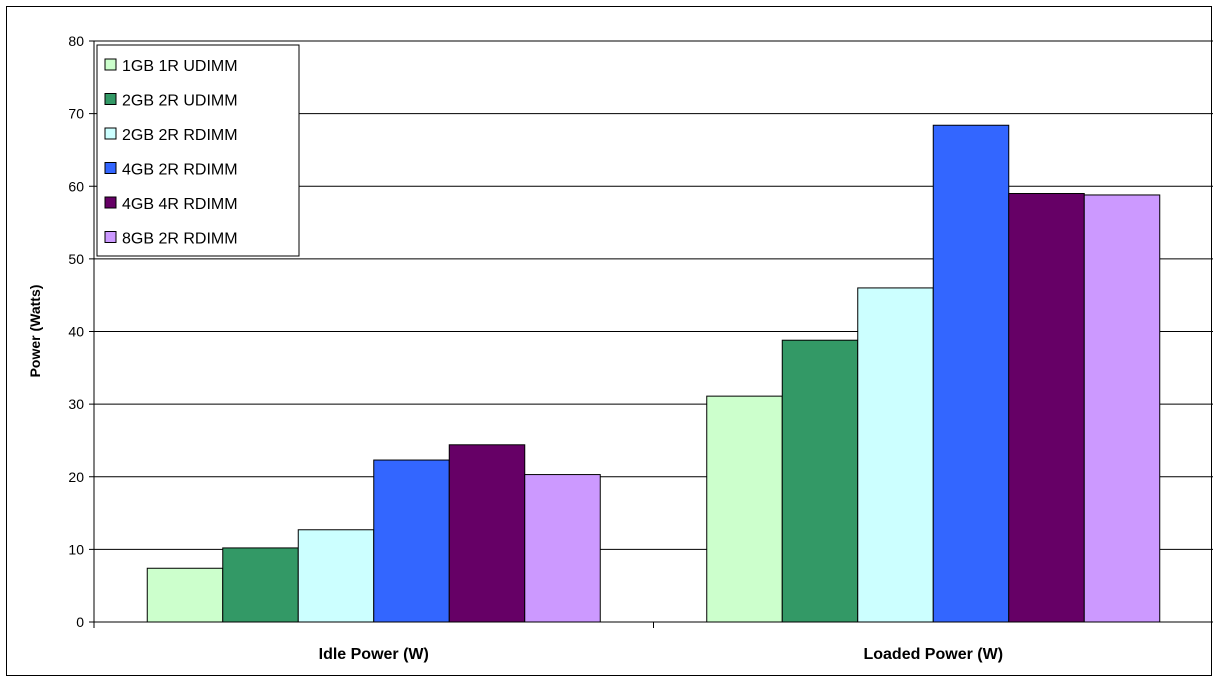 The image size is (1219, 683). What do you see at coordinates (76, 41) in the screenshot?
I see `y-tick-label: 80` at bounding box center [76, 41].